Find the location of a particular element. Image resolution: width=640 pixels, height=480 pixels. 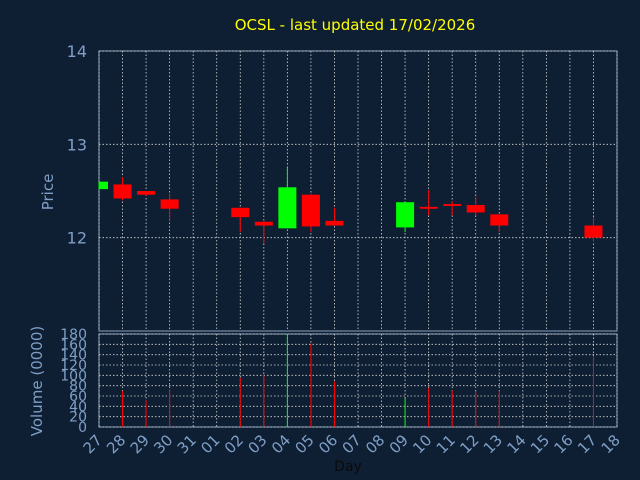

volume-tick-label: 100 is located at coordinates (73, 376).